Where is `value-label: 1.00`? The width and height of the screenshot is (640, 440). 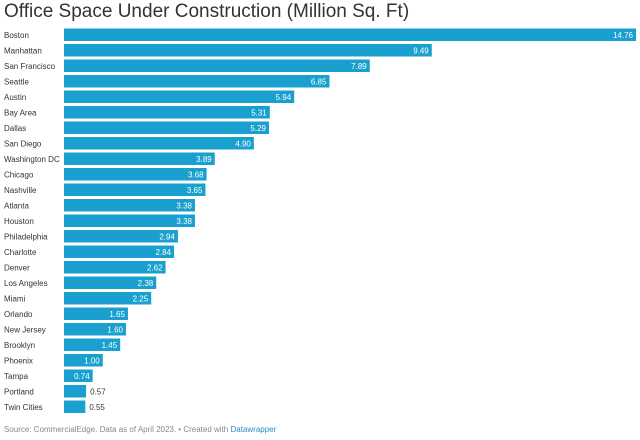
value-label: 1.00 is located at coordinates (92, 360).